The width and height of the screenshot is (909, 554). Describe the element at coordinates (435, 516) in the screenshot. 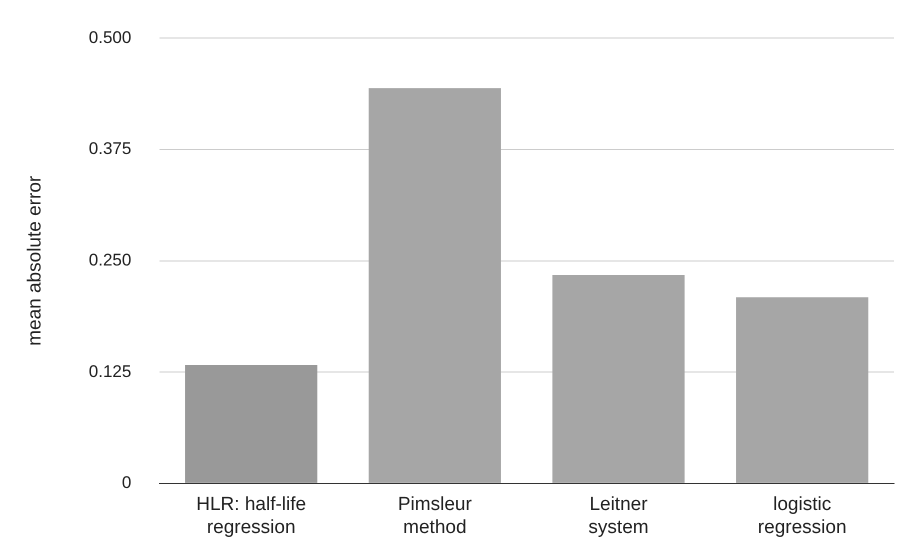

I see `x-tick-label: Pimsleur method` at that location.